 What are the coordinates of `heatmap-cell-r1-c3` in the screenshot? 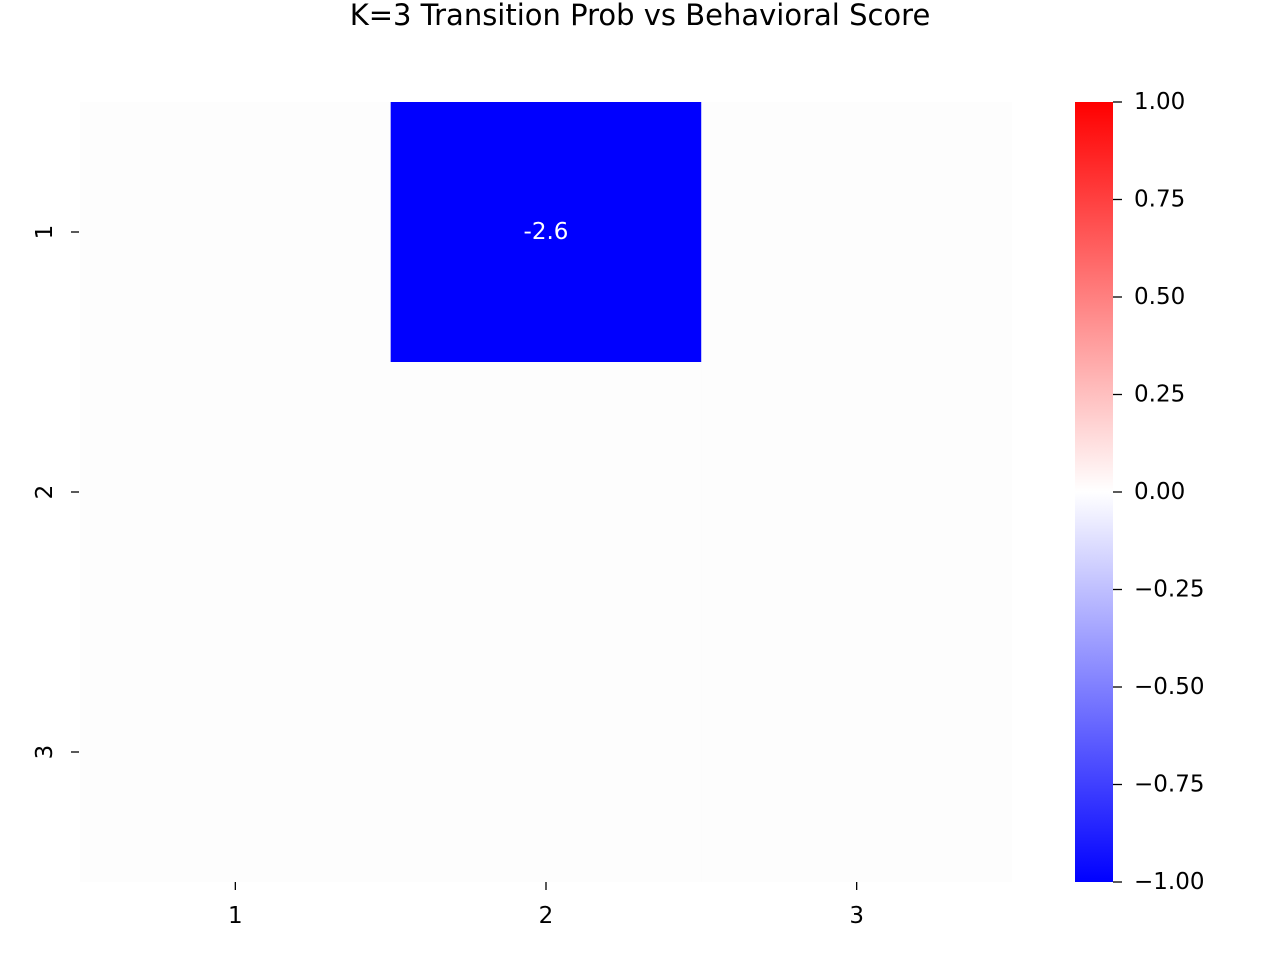 It's located at (856, 232).